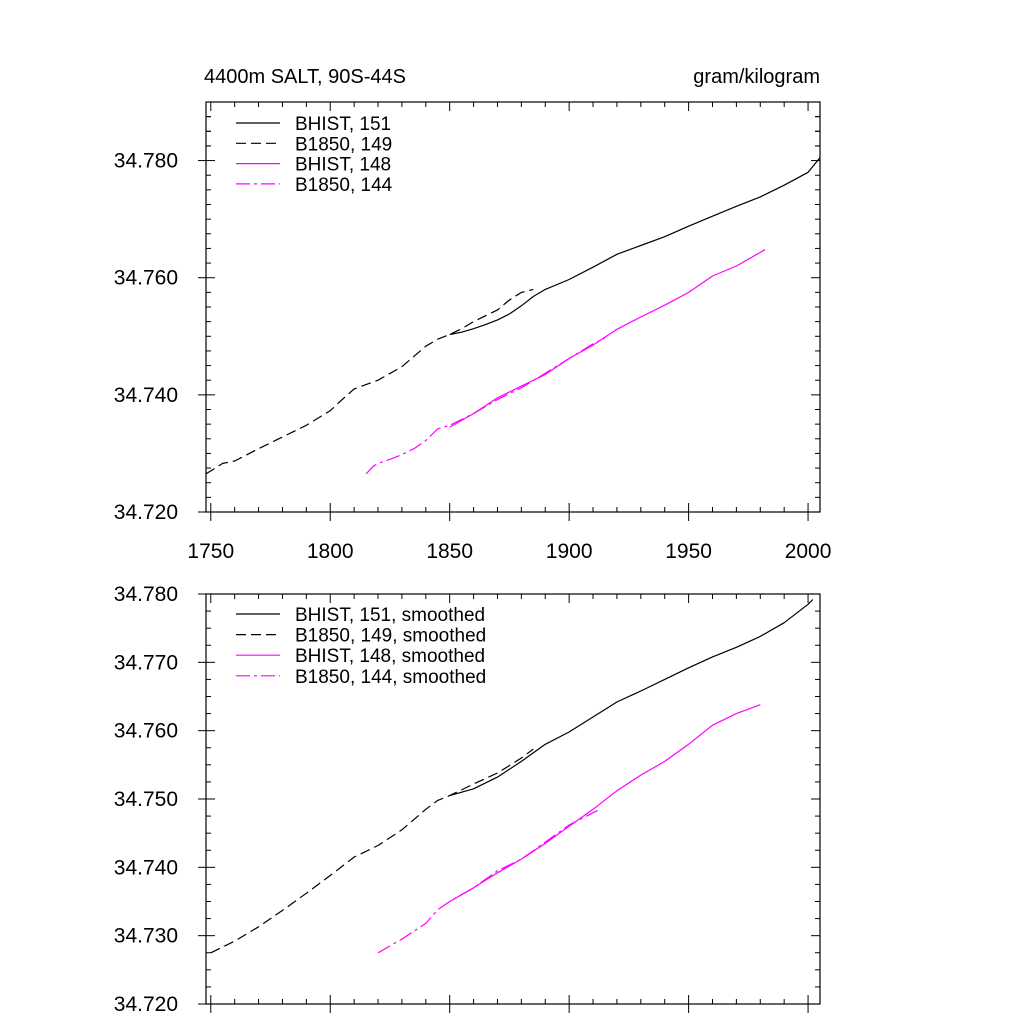 The image size is (1024, 1029). I want to click on chart-units: gram/kilogram, so click(756, 77).